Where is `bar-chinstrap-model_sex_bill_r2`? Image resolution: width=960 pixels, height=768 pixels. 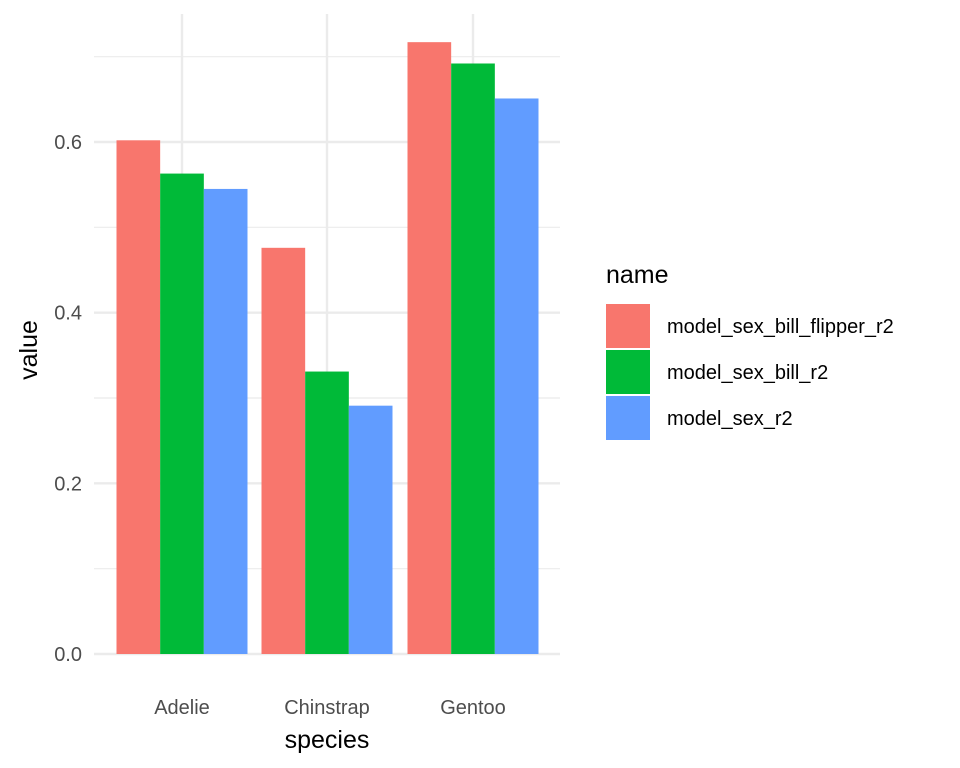
bar-chinstrap-model_sex_bill_r2 is located at coordinates (327, 512).